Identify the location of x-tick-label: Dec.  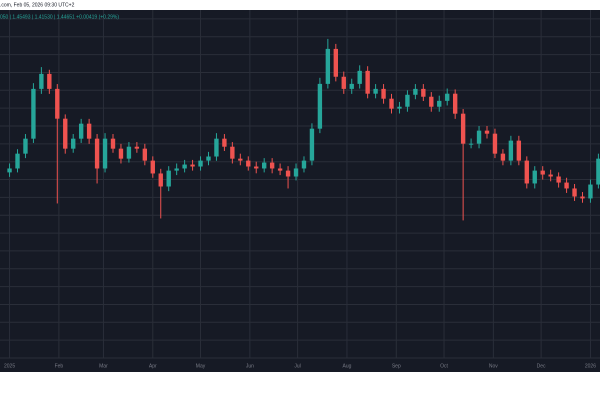
(541, 366).